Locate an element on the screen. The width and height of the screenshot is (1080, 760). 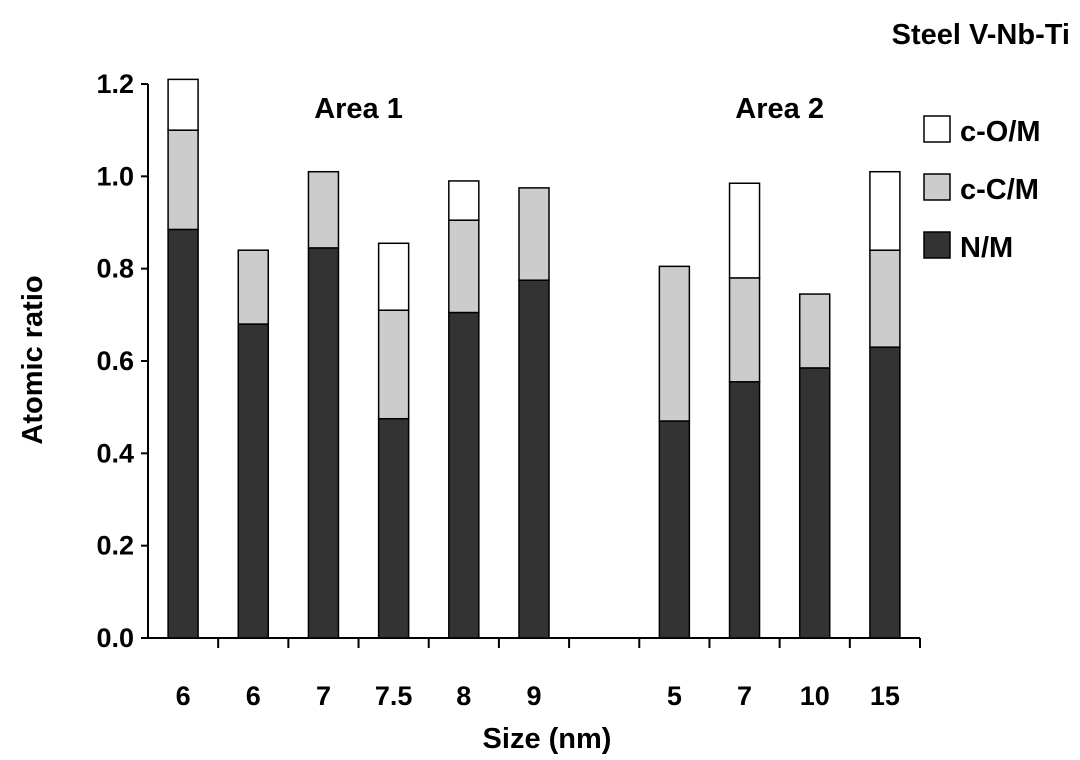
x-tick-label: 15 is located at coordinates (885, 696).